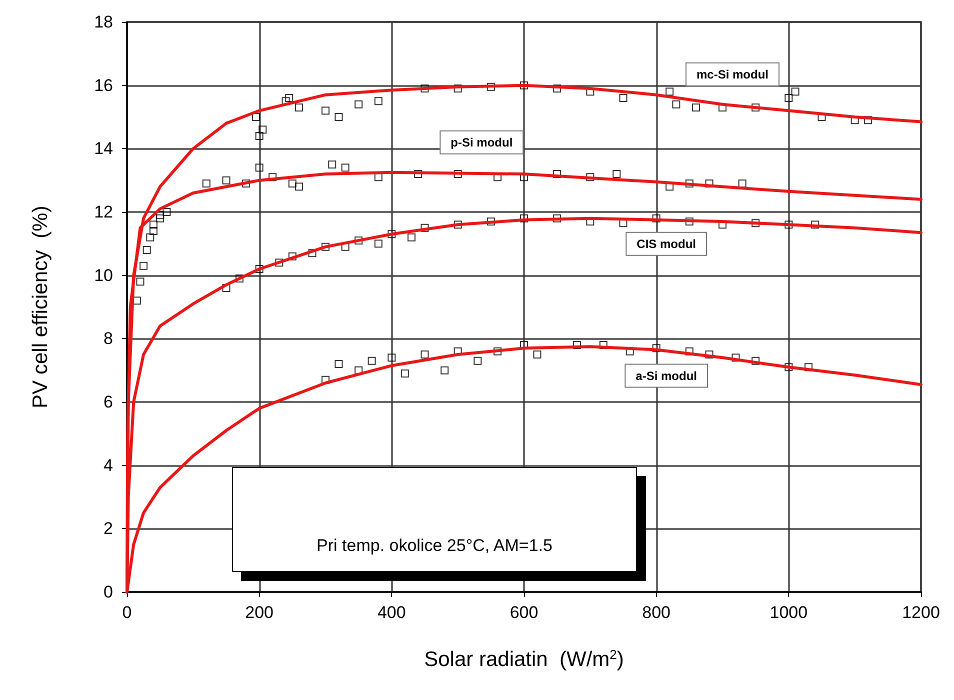 This screenshot has width=954, height=700. What do you see at coordinates (656, 612) in the screenshot?
I see `x-tick-label: 800` at bounding box center [656, 612].